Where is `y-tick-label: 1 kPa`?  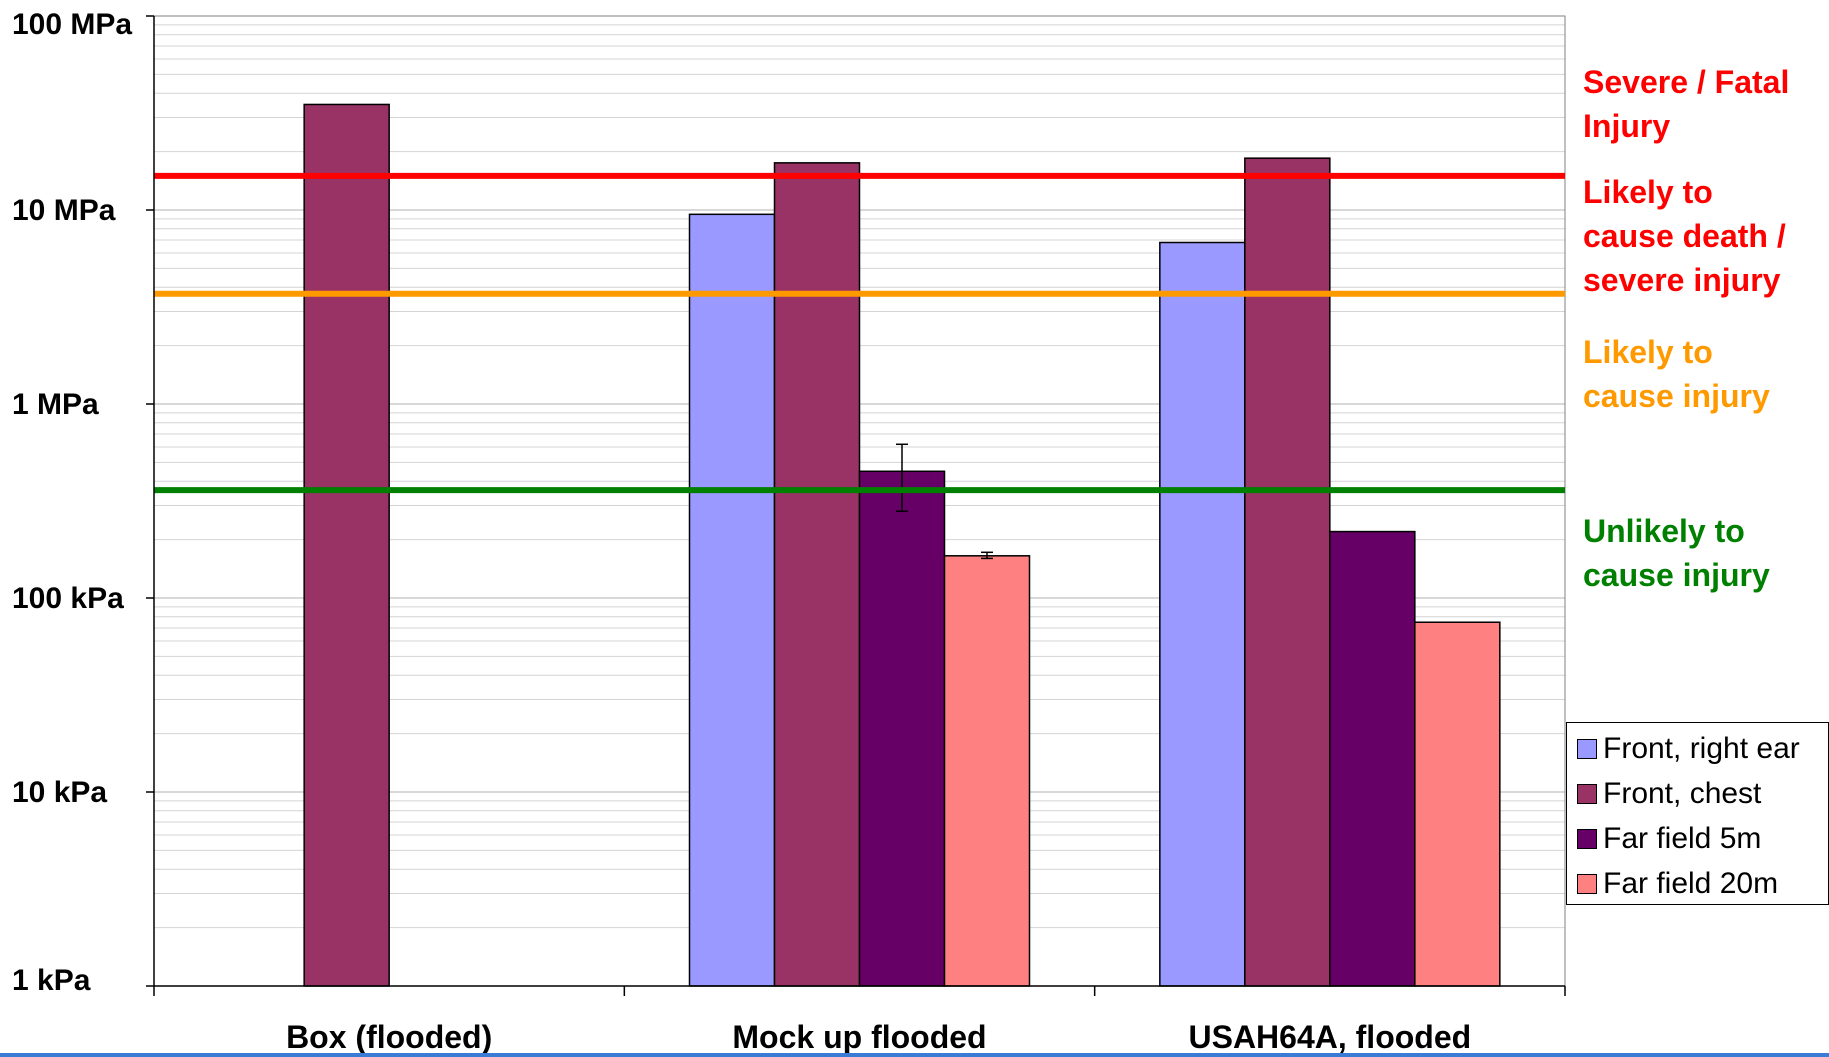
y-tick-label: 1 kPa is located at coordinates (51, 980).